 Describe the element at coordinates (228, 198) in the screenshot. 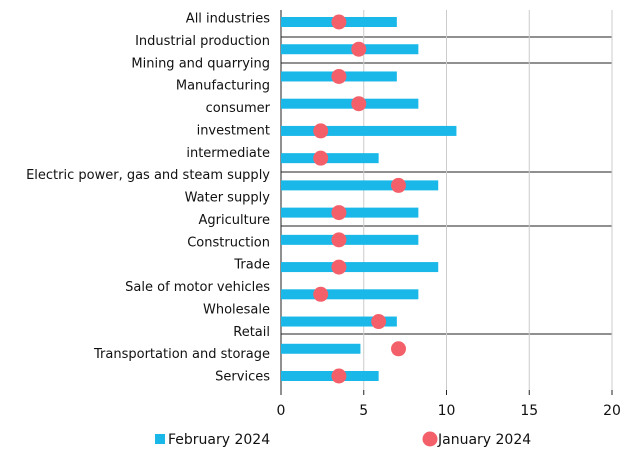

I see `category-label: Water supply` at that location.